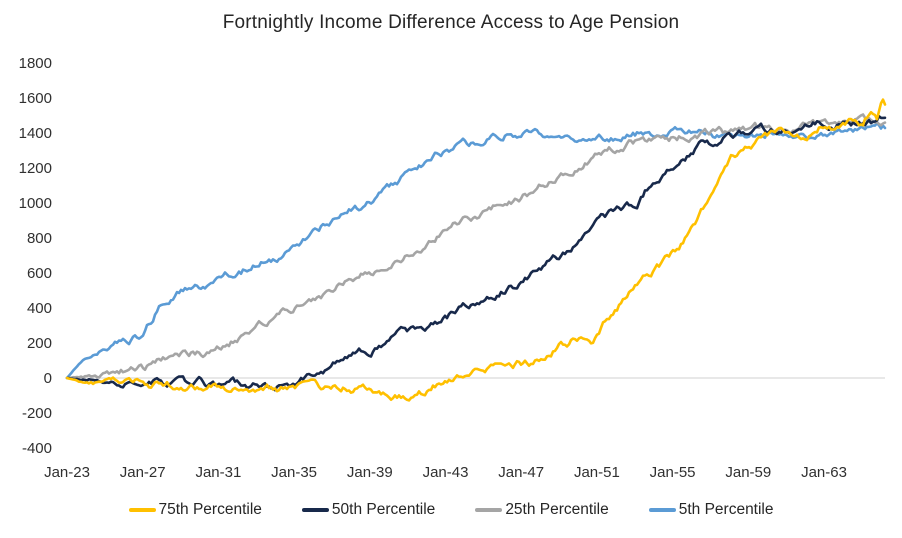  What do you see at coordinates (39, 273) in the screenshot?
I see `y-tick-label: 600` at bounding box center [39, 273].